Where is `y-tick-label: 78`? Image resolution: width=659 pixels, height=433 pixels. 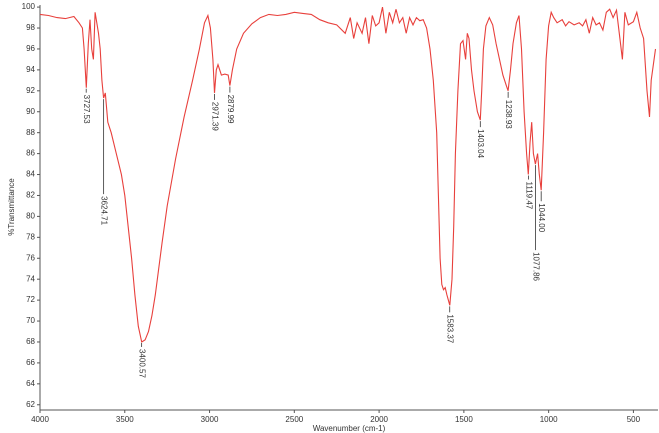 y-tick-label: 78 is located at coordinates (30, 236).